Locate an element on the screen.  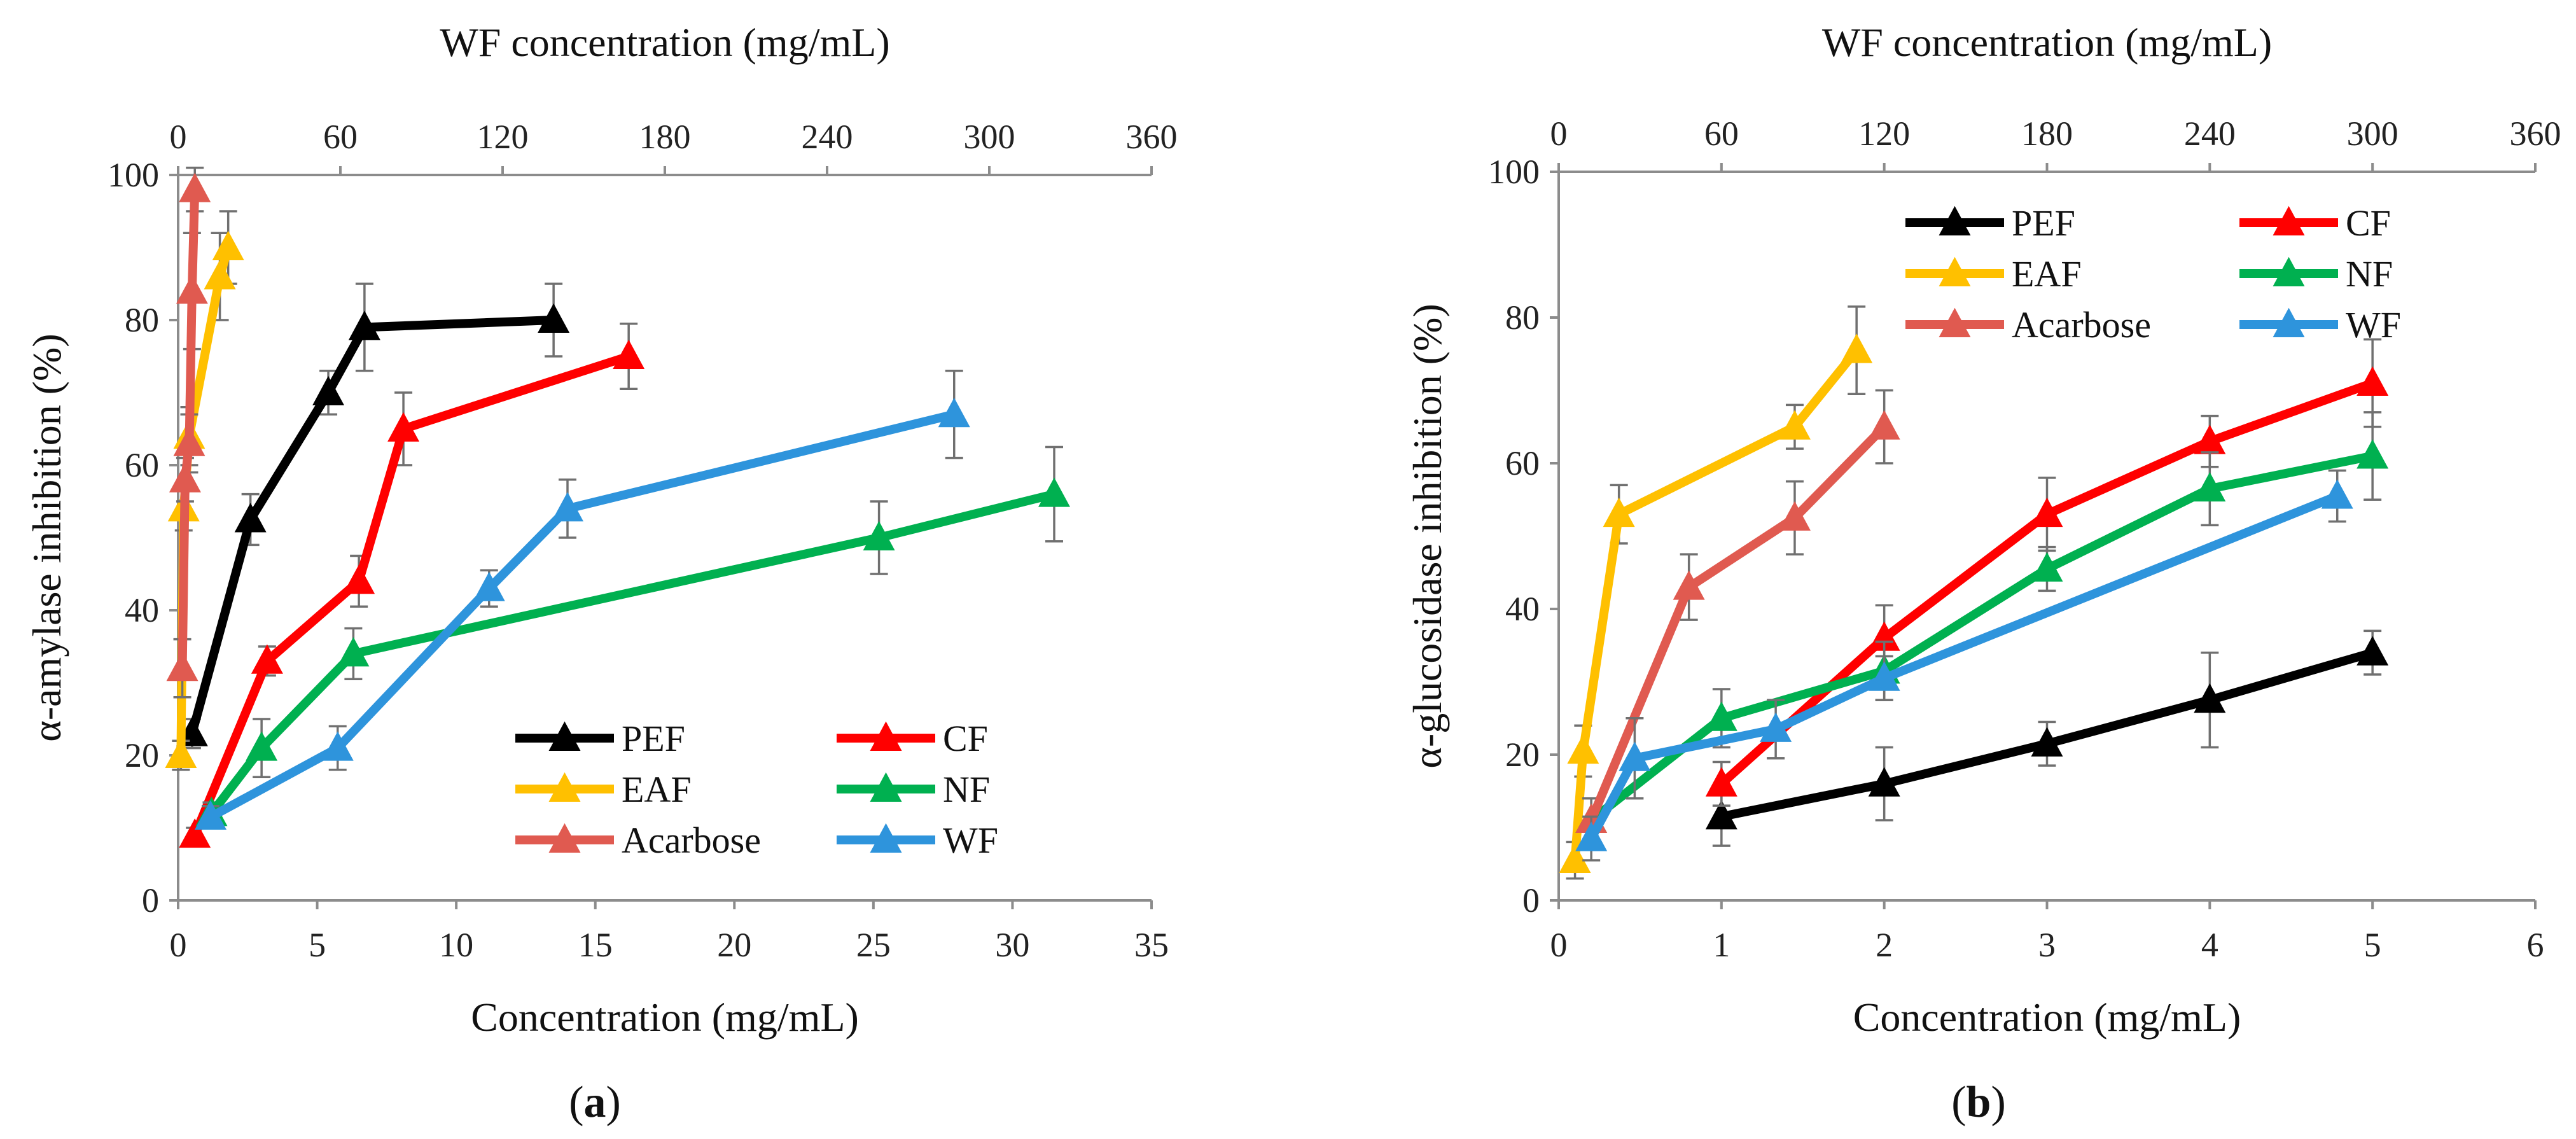
legend-item-acarbose: Acarbose is located at coordinates (2028, 325).